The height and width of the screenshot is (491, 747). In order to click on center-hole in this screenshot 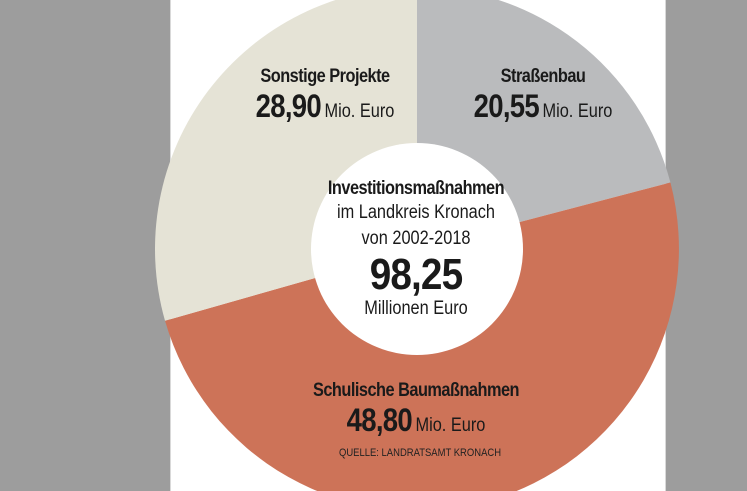, I will do `click(417, 249)`.